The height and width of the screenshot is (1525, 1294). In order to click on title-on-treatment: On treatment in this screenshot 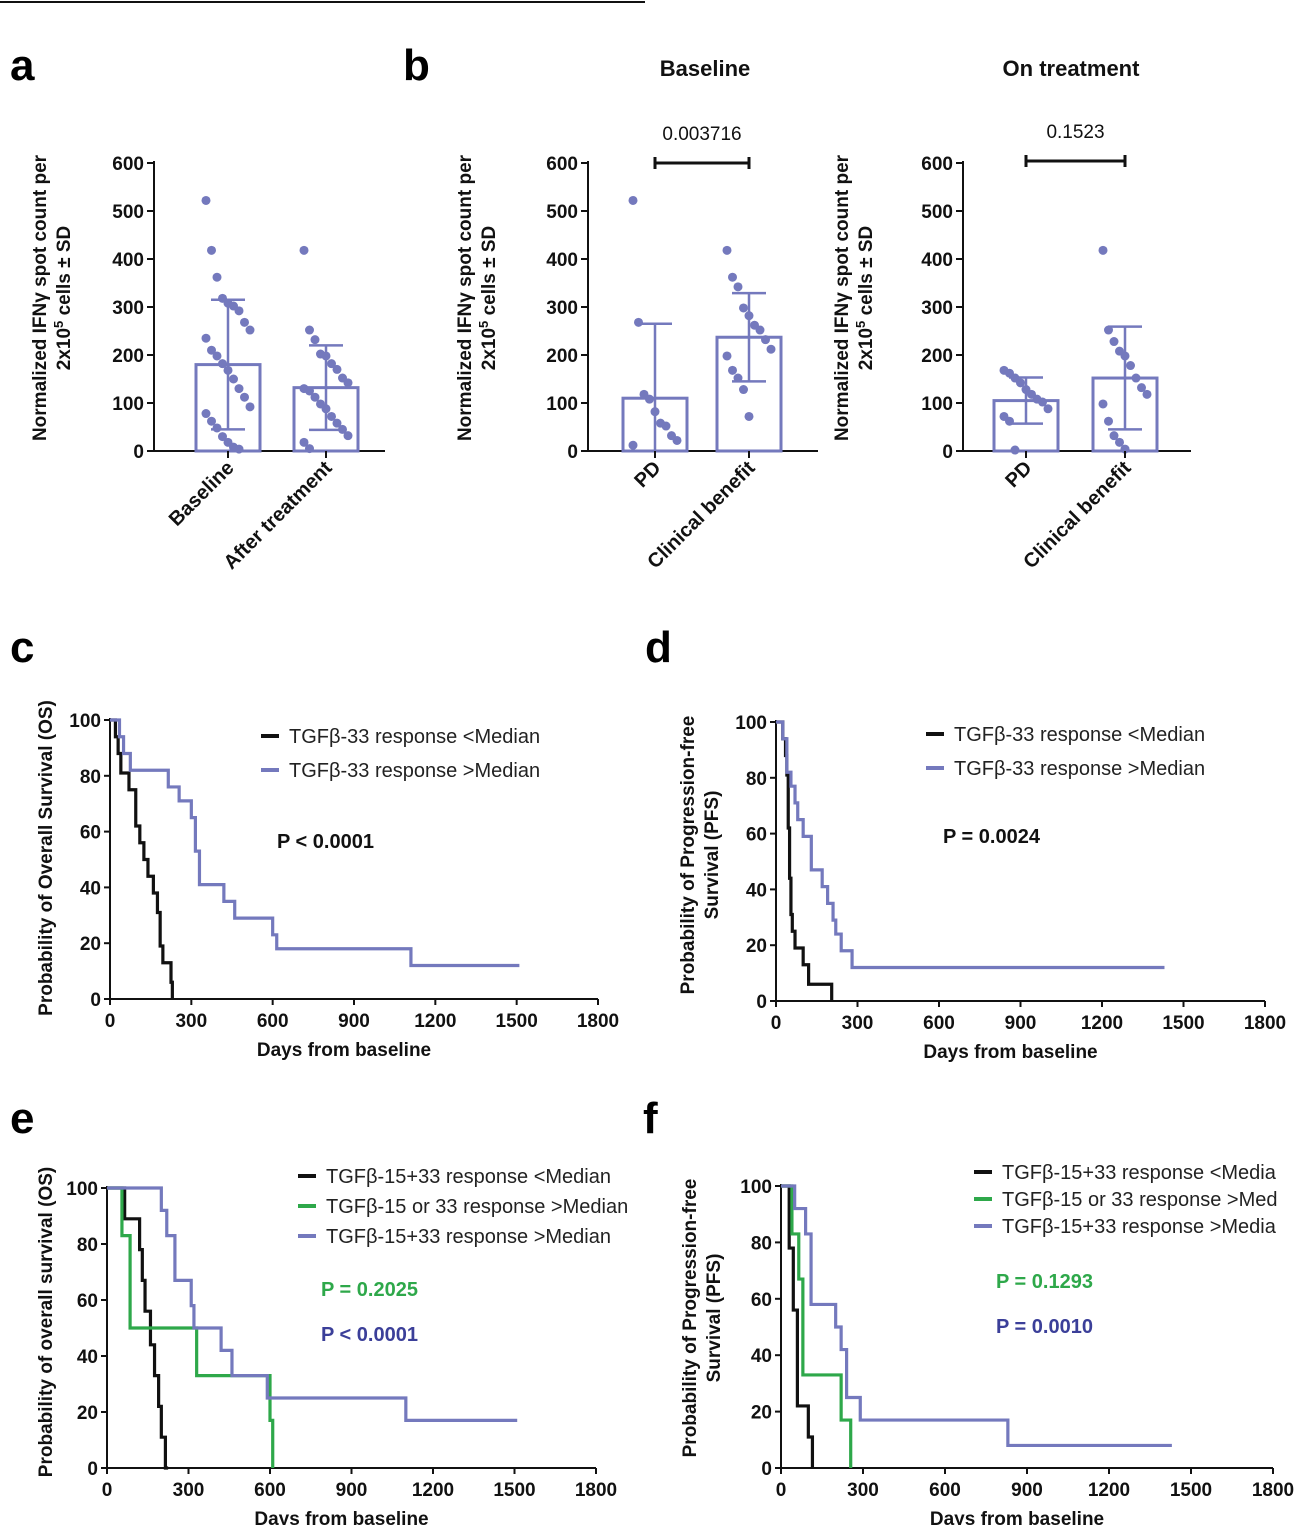, I will do `click(1072, 68)`.